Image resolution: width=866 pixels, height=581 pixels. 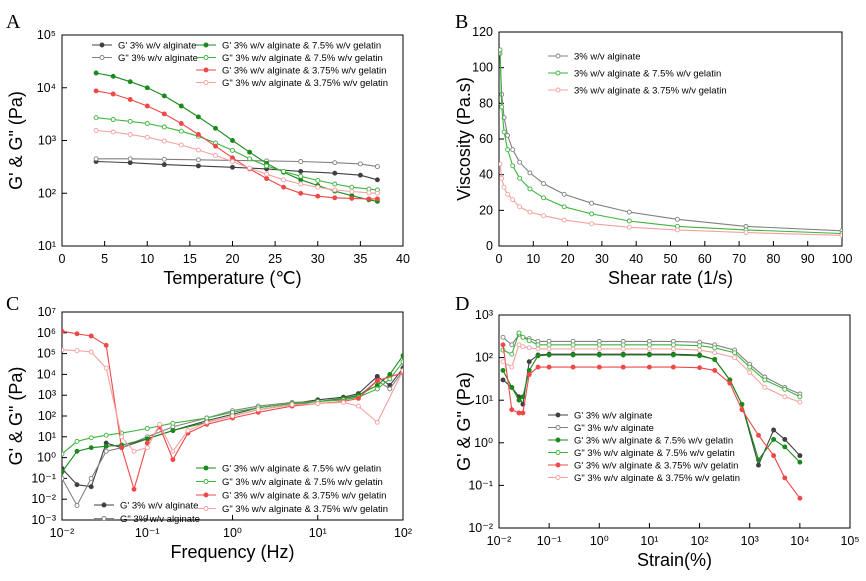 I want to click on x-tick-label: 20, so click(x=233, y=259).